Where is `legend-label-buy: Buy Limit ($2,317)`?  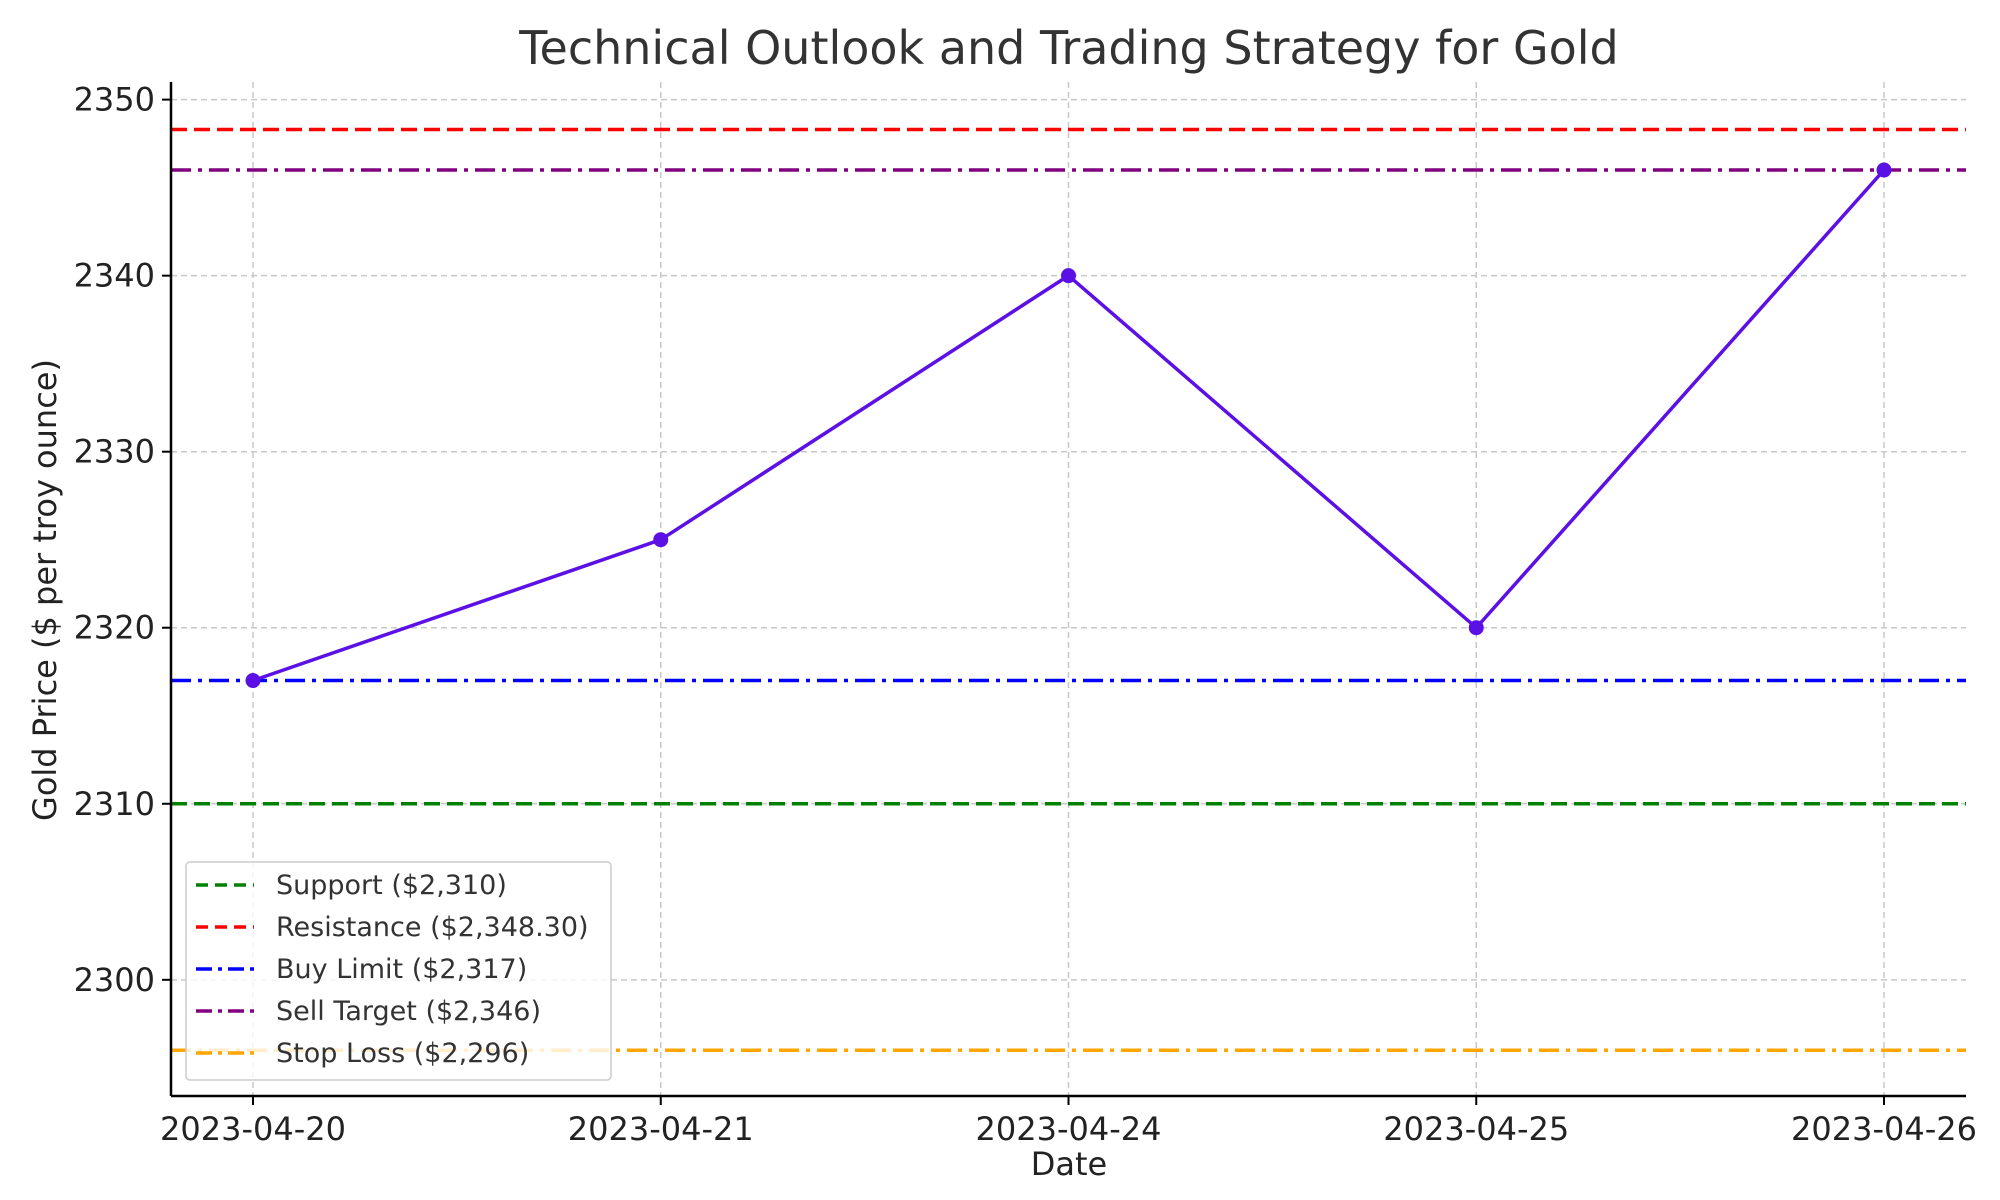
legend-label-buy: Buy Limit ($2,317) is located at coordinates (401, 969).